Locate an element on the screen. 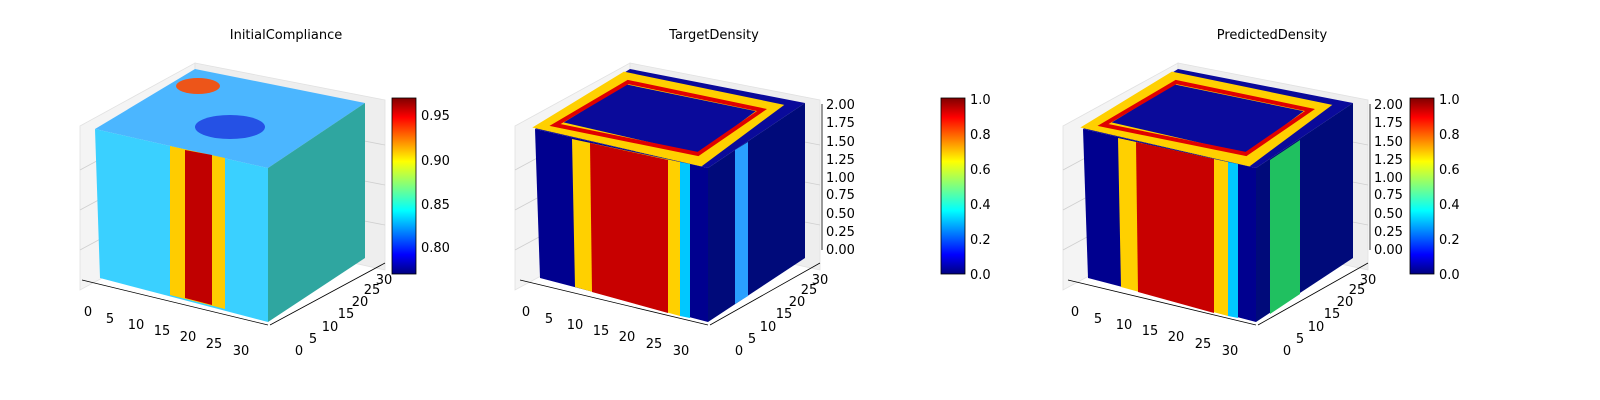 This screenshot has width=1600, height=400. front-core-band is located at coordinates (198, 227).